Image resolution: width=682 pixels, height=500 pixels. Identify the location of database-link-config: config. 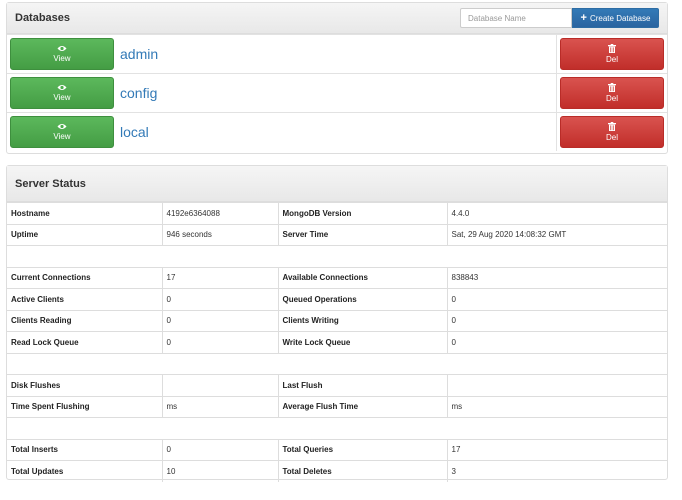
(139, 93).